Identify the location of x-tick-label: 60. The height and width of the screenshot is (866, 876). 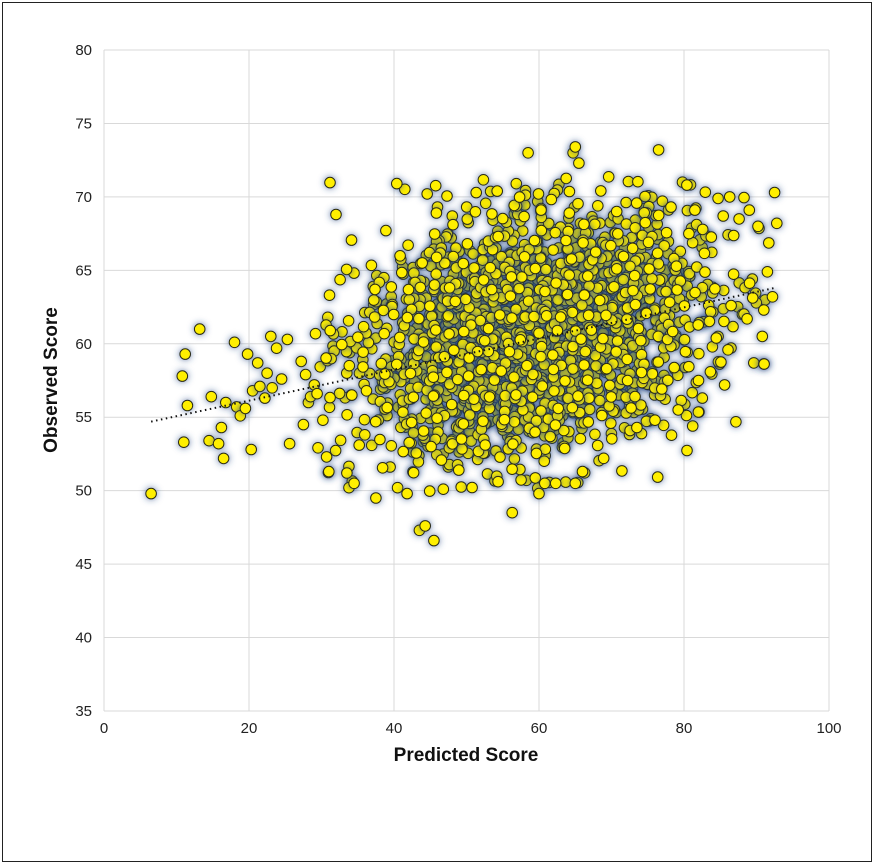
(539, 728).